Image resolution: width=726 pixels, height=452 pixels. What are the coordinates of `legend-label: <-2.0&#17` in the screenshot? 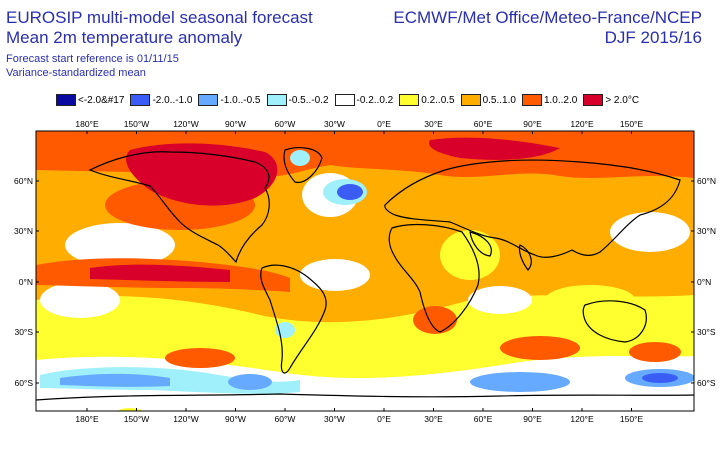 It's located at (101, 100).